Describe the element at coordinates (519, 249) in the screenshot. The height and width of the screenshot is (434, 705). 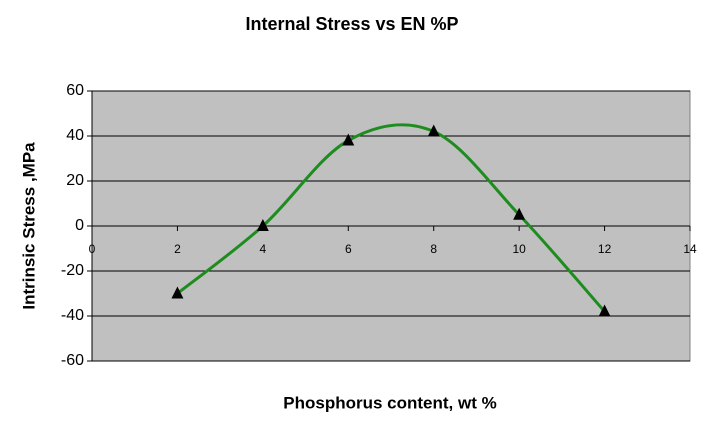
I see `x-tick-label: 10` at that location.